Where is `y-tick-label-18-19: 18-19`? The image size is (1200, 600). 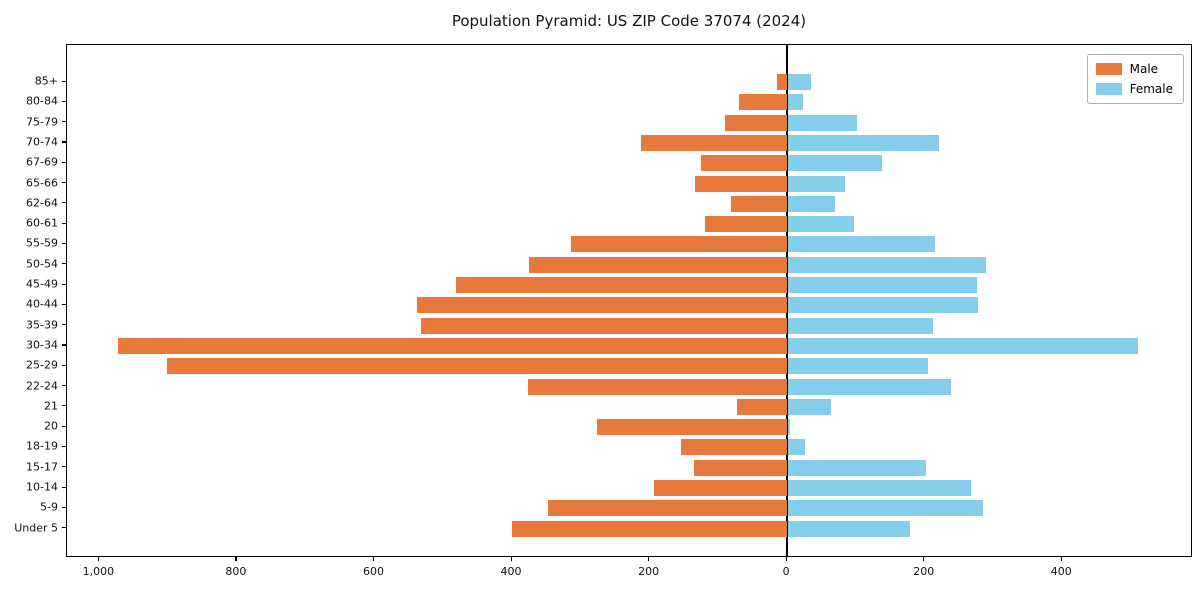 y-tick-label-18-19: 18-19 is located at coordinates (42, 446).